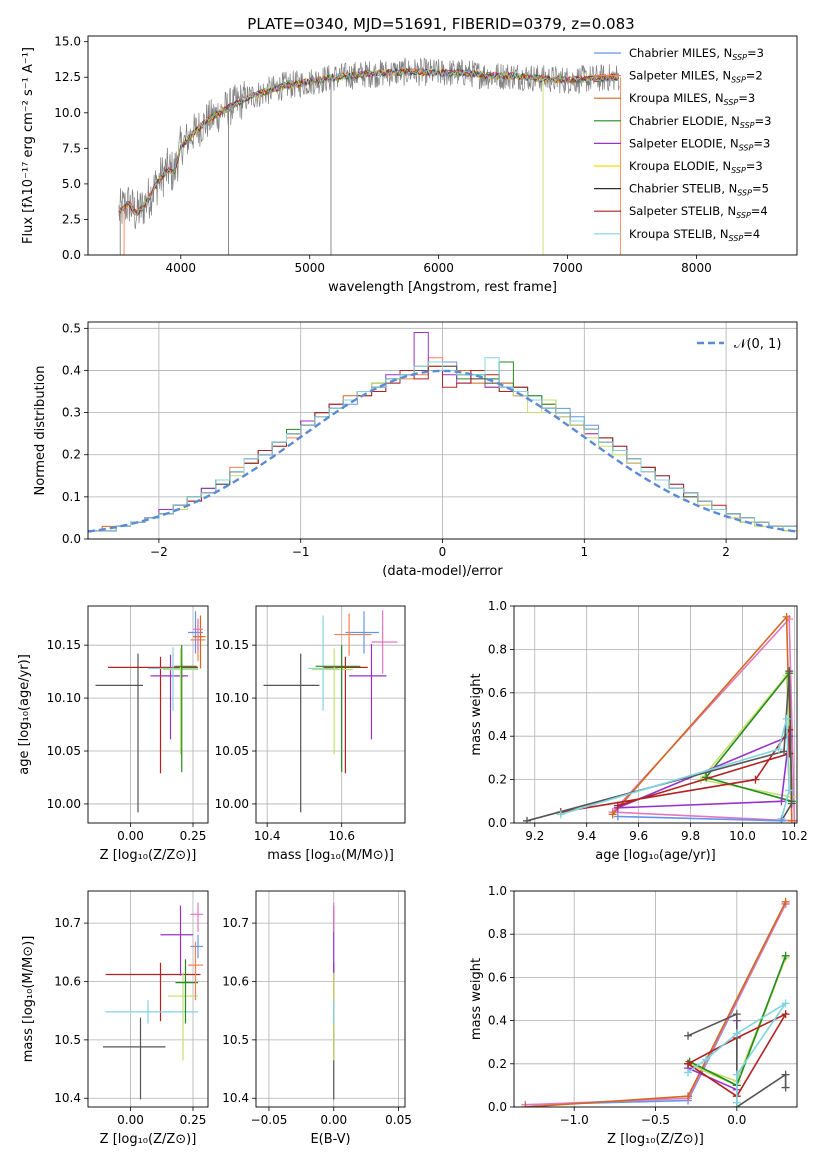 This screenshot has width=819, height=1170. What do you see at coordinates (696, 268) in the screenshot?
I see `x-tick-label: 8000` at bounding box center [696, 268].